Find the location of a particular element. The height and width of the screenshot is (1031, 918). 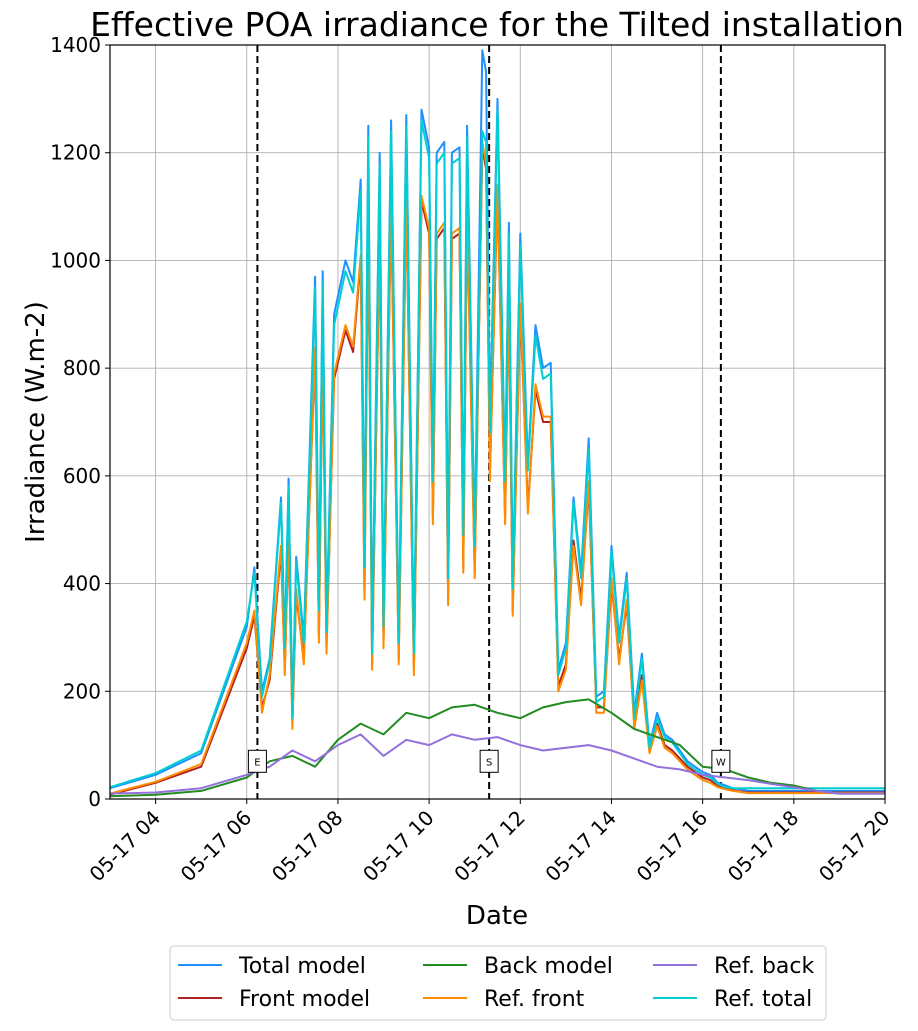

marker-label-s: S is located at coordinates (489, 762).